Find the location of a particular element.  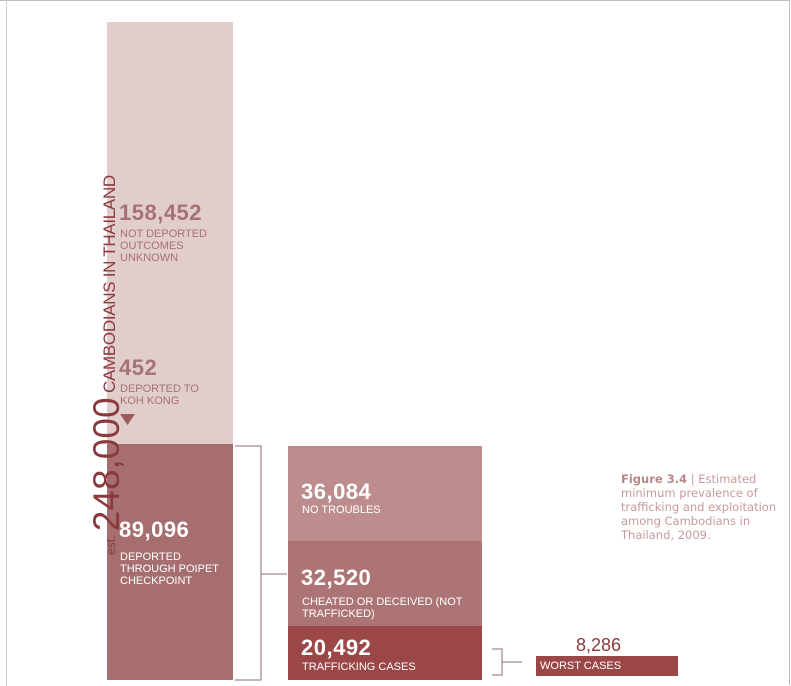

poipet-bracket is located at coordinates (261, 563).